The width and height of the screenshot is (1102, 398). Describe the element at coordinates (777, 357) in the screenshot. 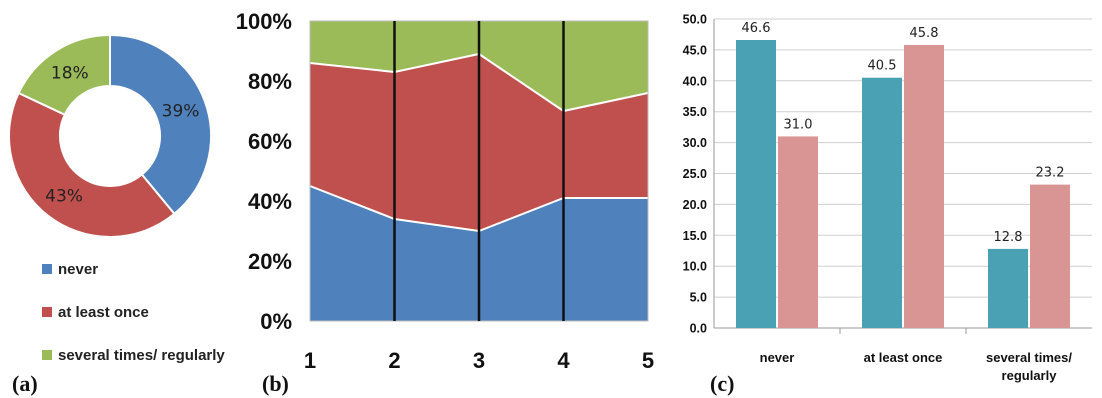

I see `x-category-label: never` at that location.